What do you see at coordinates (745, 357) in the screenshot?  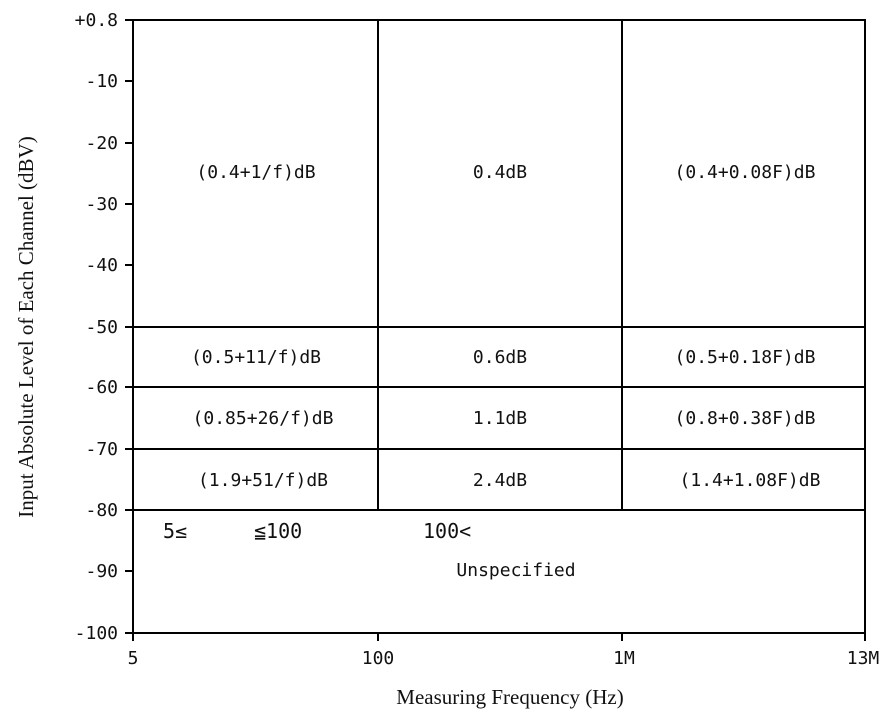 I see `cell-value: (0.5+0.18F)dB` at bounding box center [745, 357].